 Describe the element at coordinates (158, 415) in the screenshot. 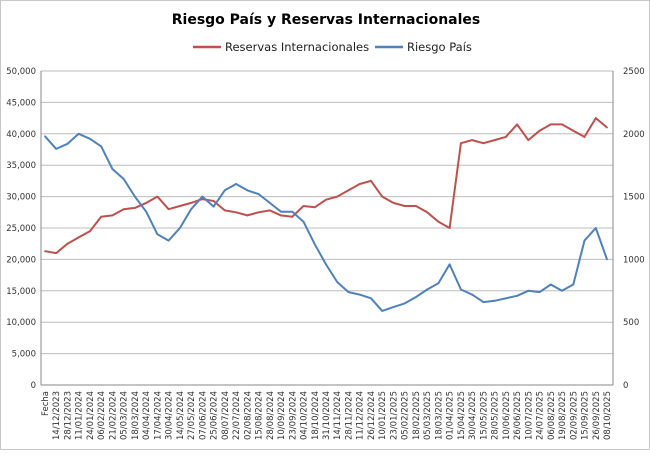

I see `x-tick-label: 17/04/2024` at that location.